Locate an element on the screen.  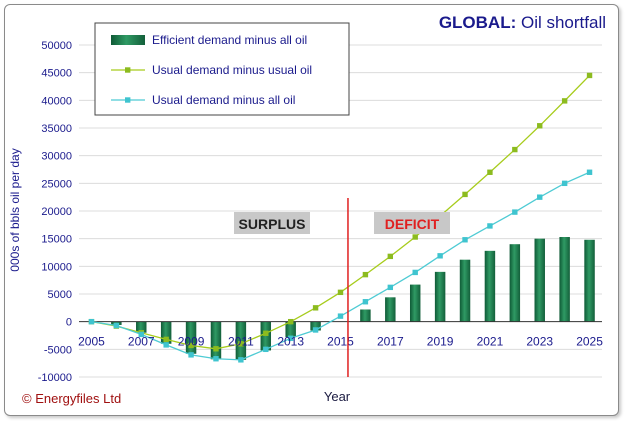
chart-title-prefix: GLOBAL: is located at coordinates (477, 22).